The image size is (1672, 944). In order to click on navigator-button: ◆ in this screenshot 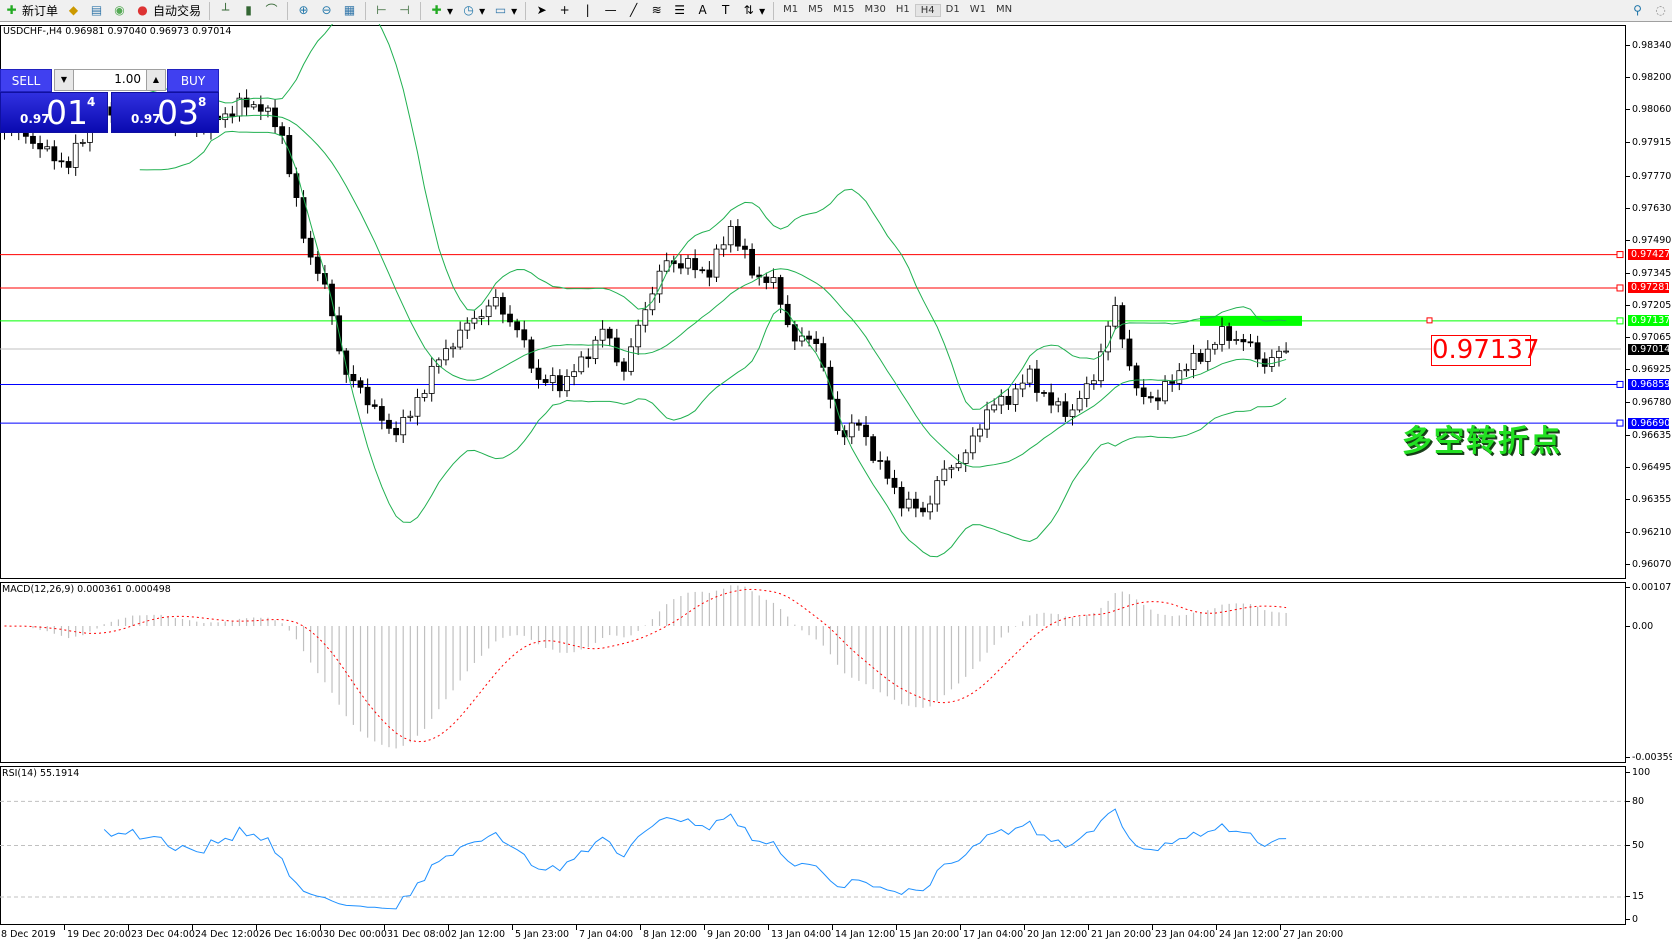, I will do `click(73, 11)`.